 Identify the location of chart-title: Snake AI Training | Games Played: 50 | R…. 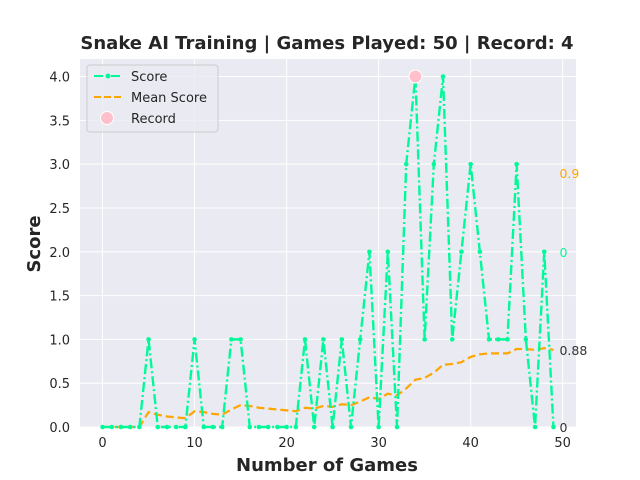
(326, 43).